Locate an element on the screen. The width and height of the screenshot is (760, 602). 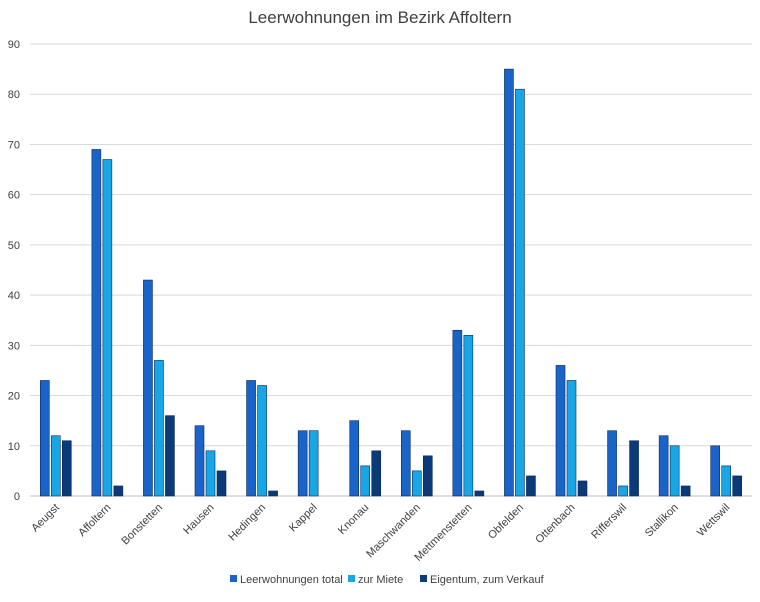
x-tick-label: Hausen is located at coordinates (198, 519).